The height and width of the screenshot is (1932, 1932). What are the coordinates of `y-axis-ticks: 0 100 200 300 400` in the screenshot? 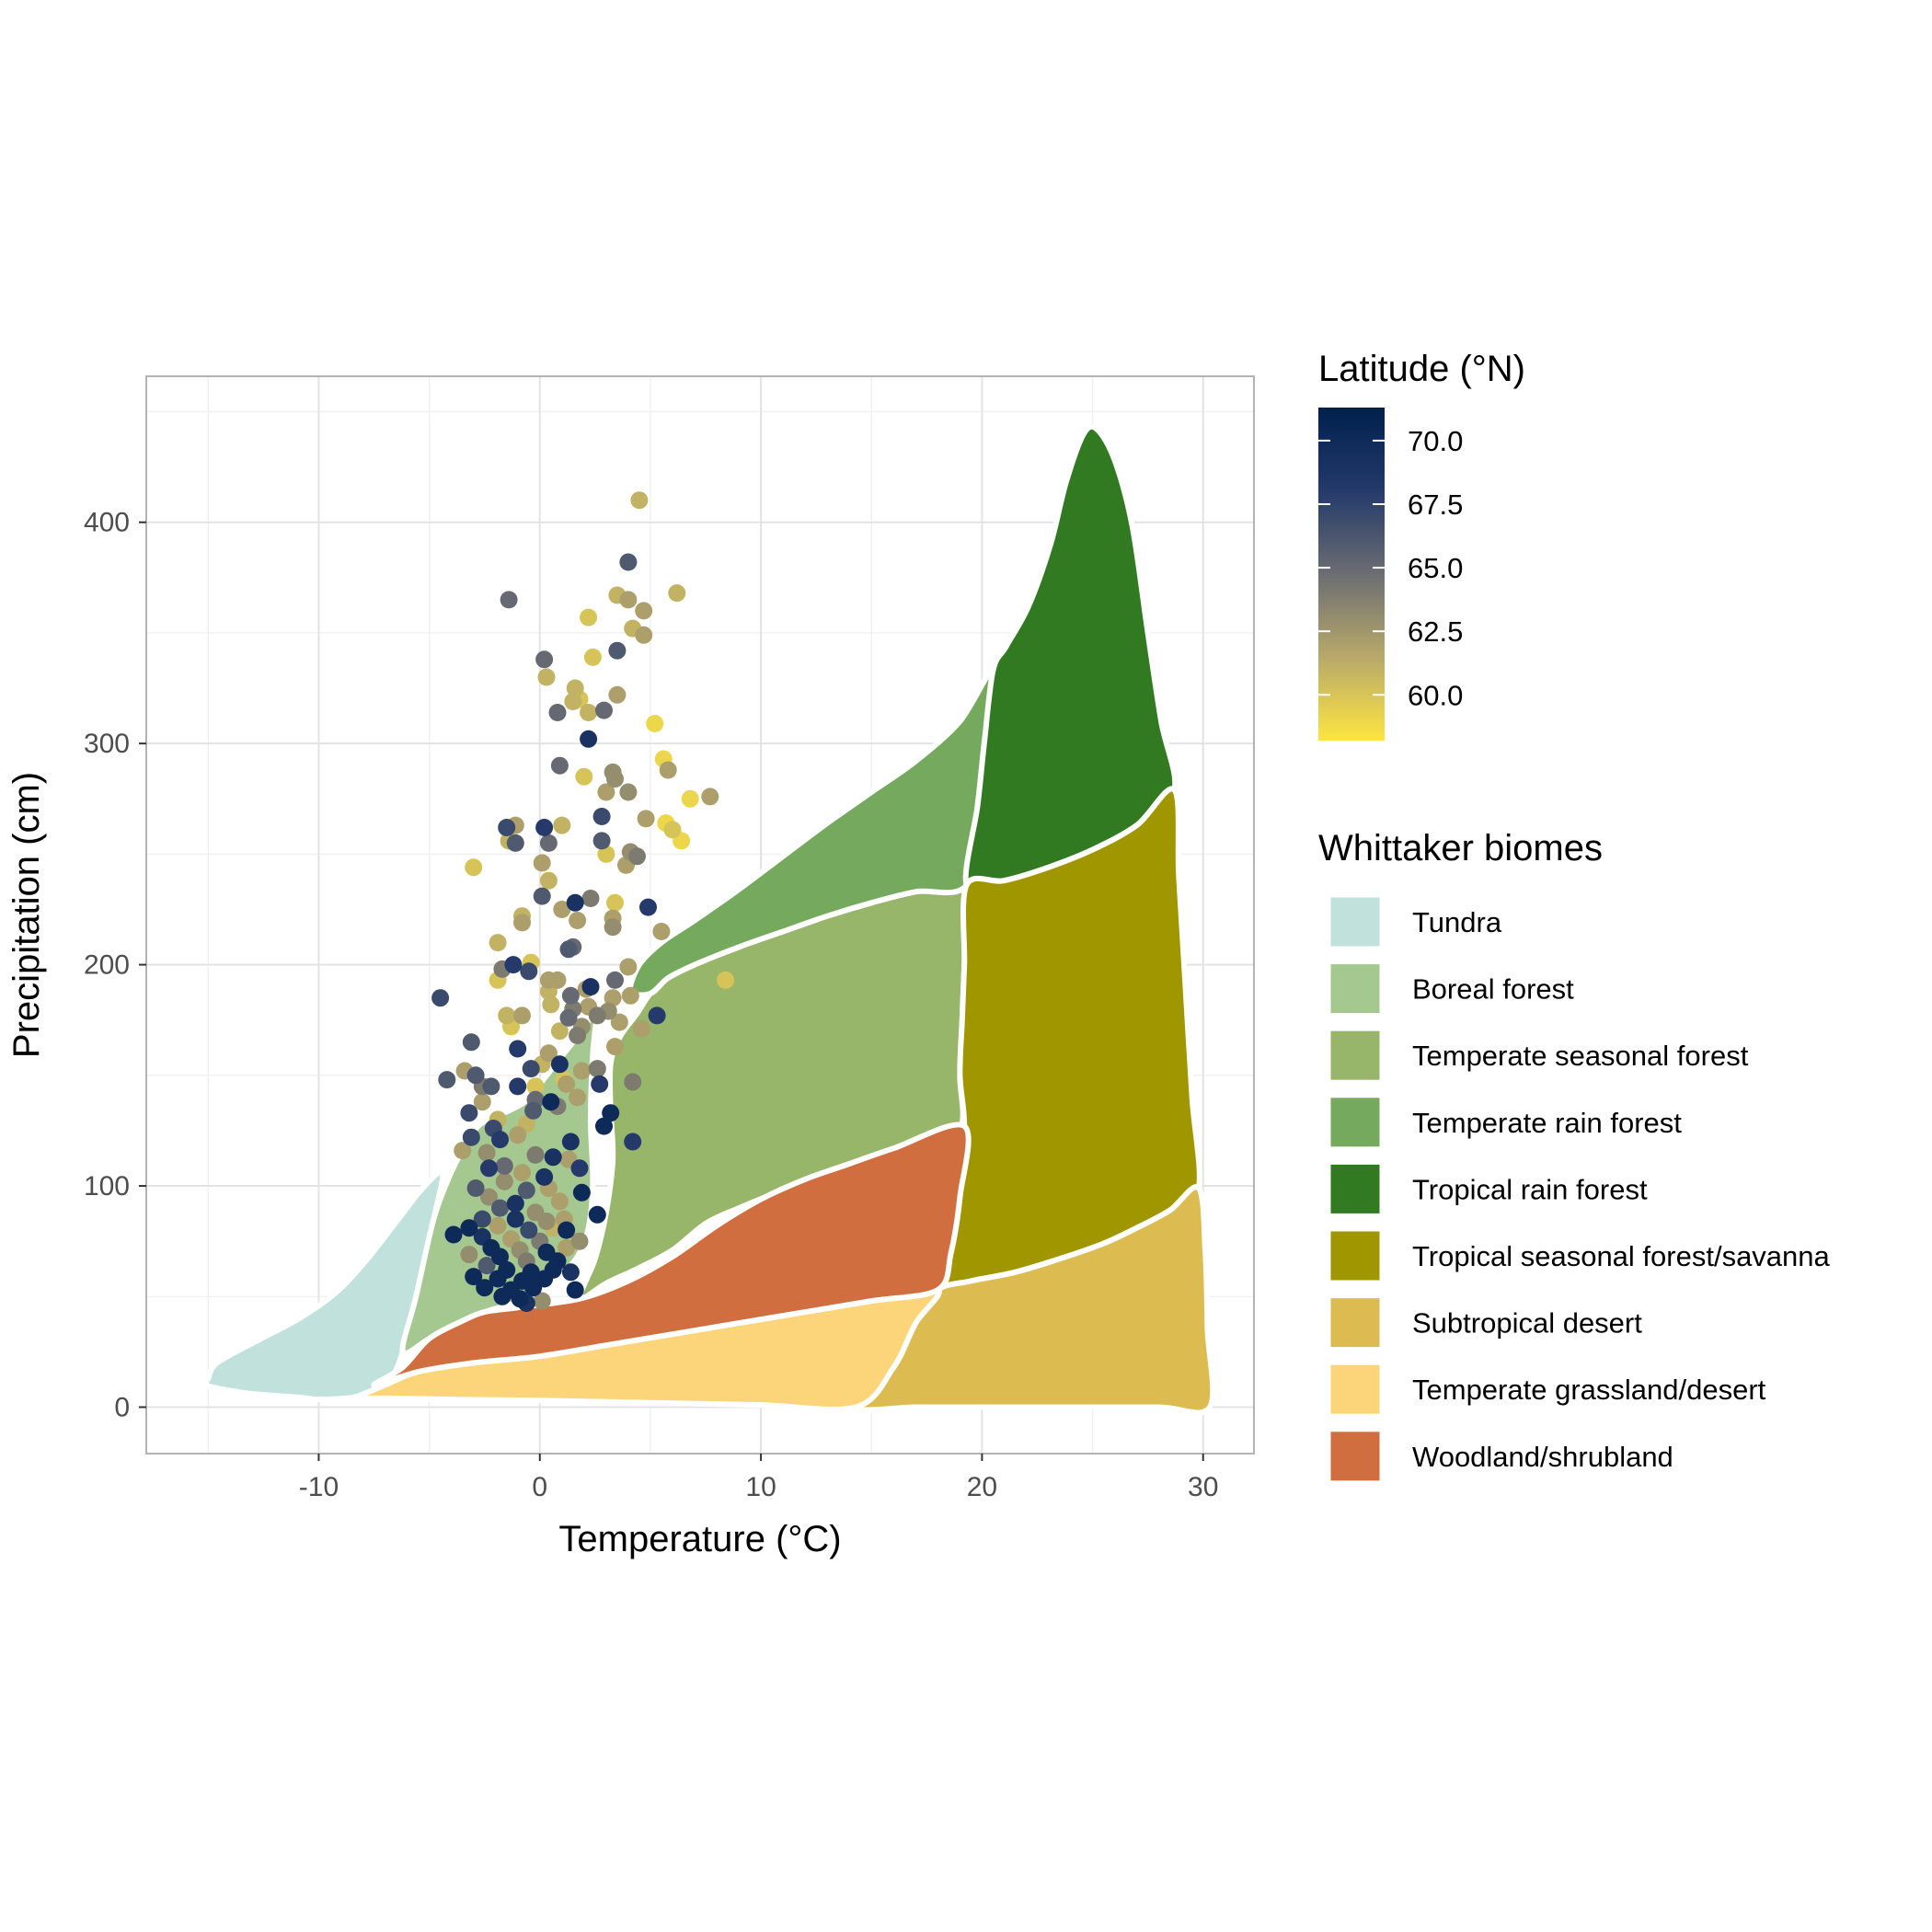 It's located at (115, 965).